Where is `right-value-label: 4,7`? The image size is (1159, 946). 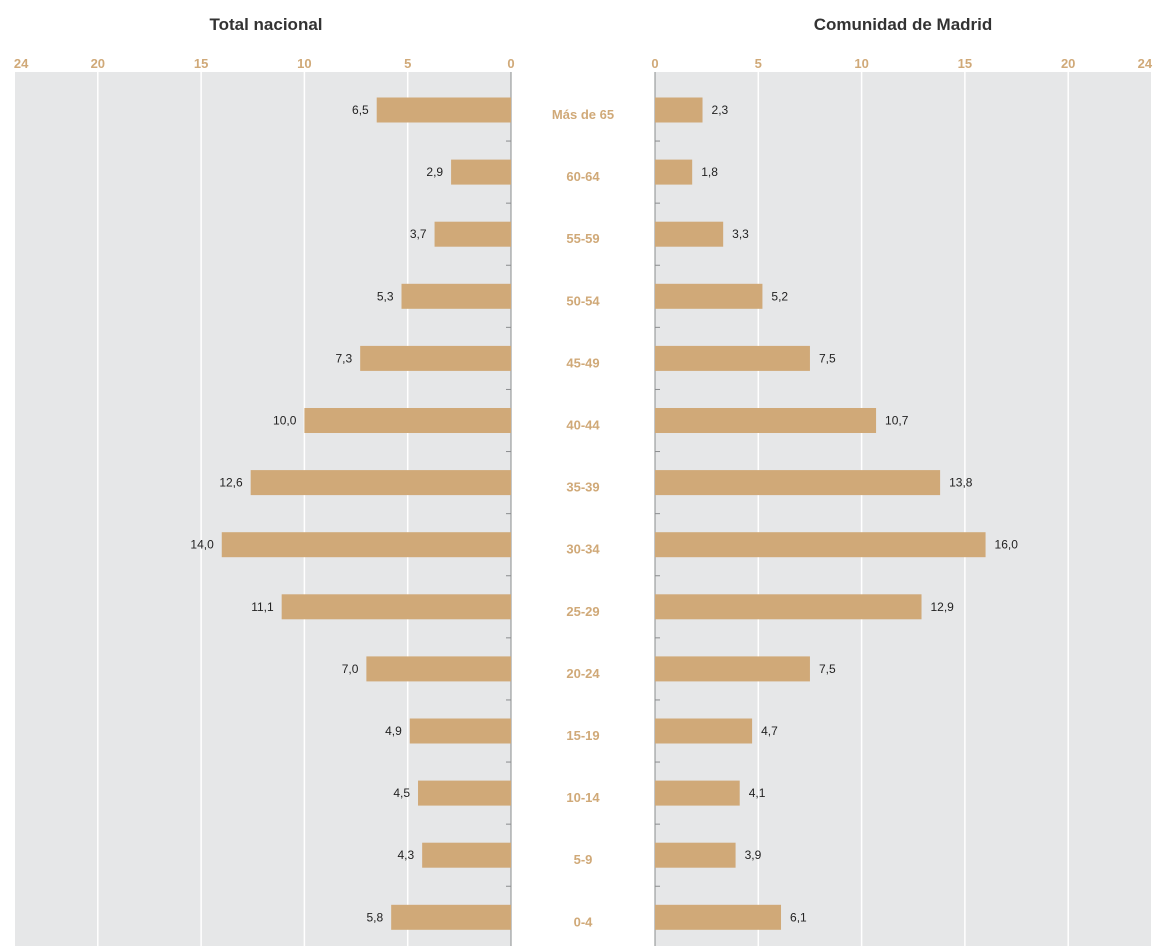
right-value-label: 4,7 is located at coordinates (769, 731).